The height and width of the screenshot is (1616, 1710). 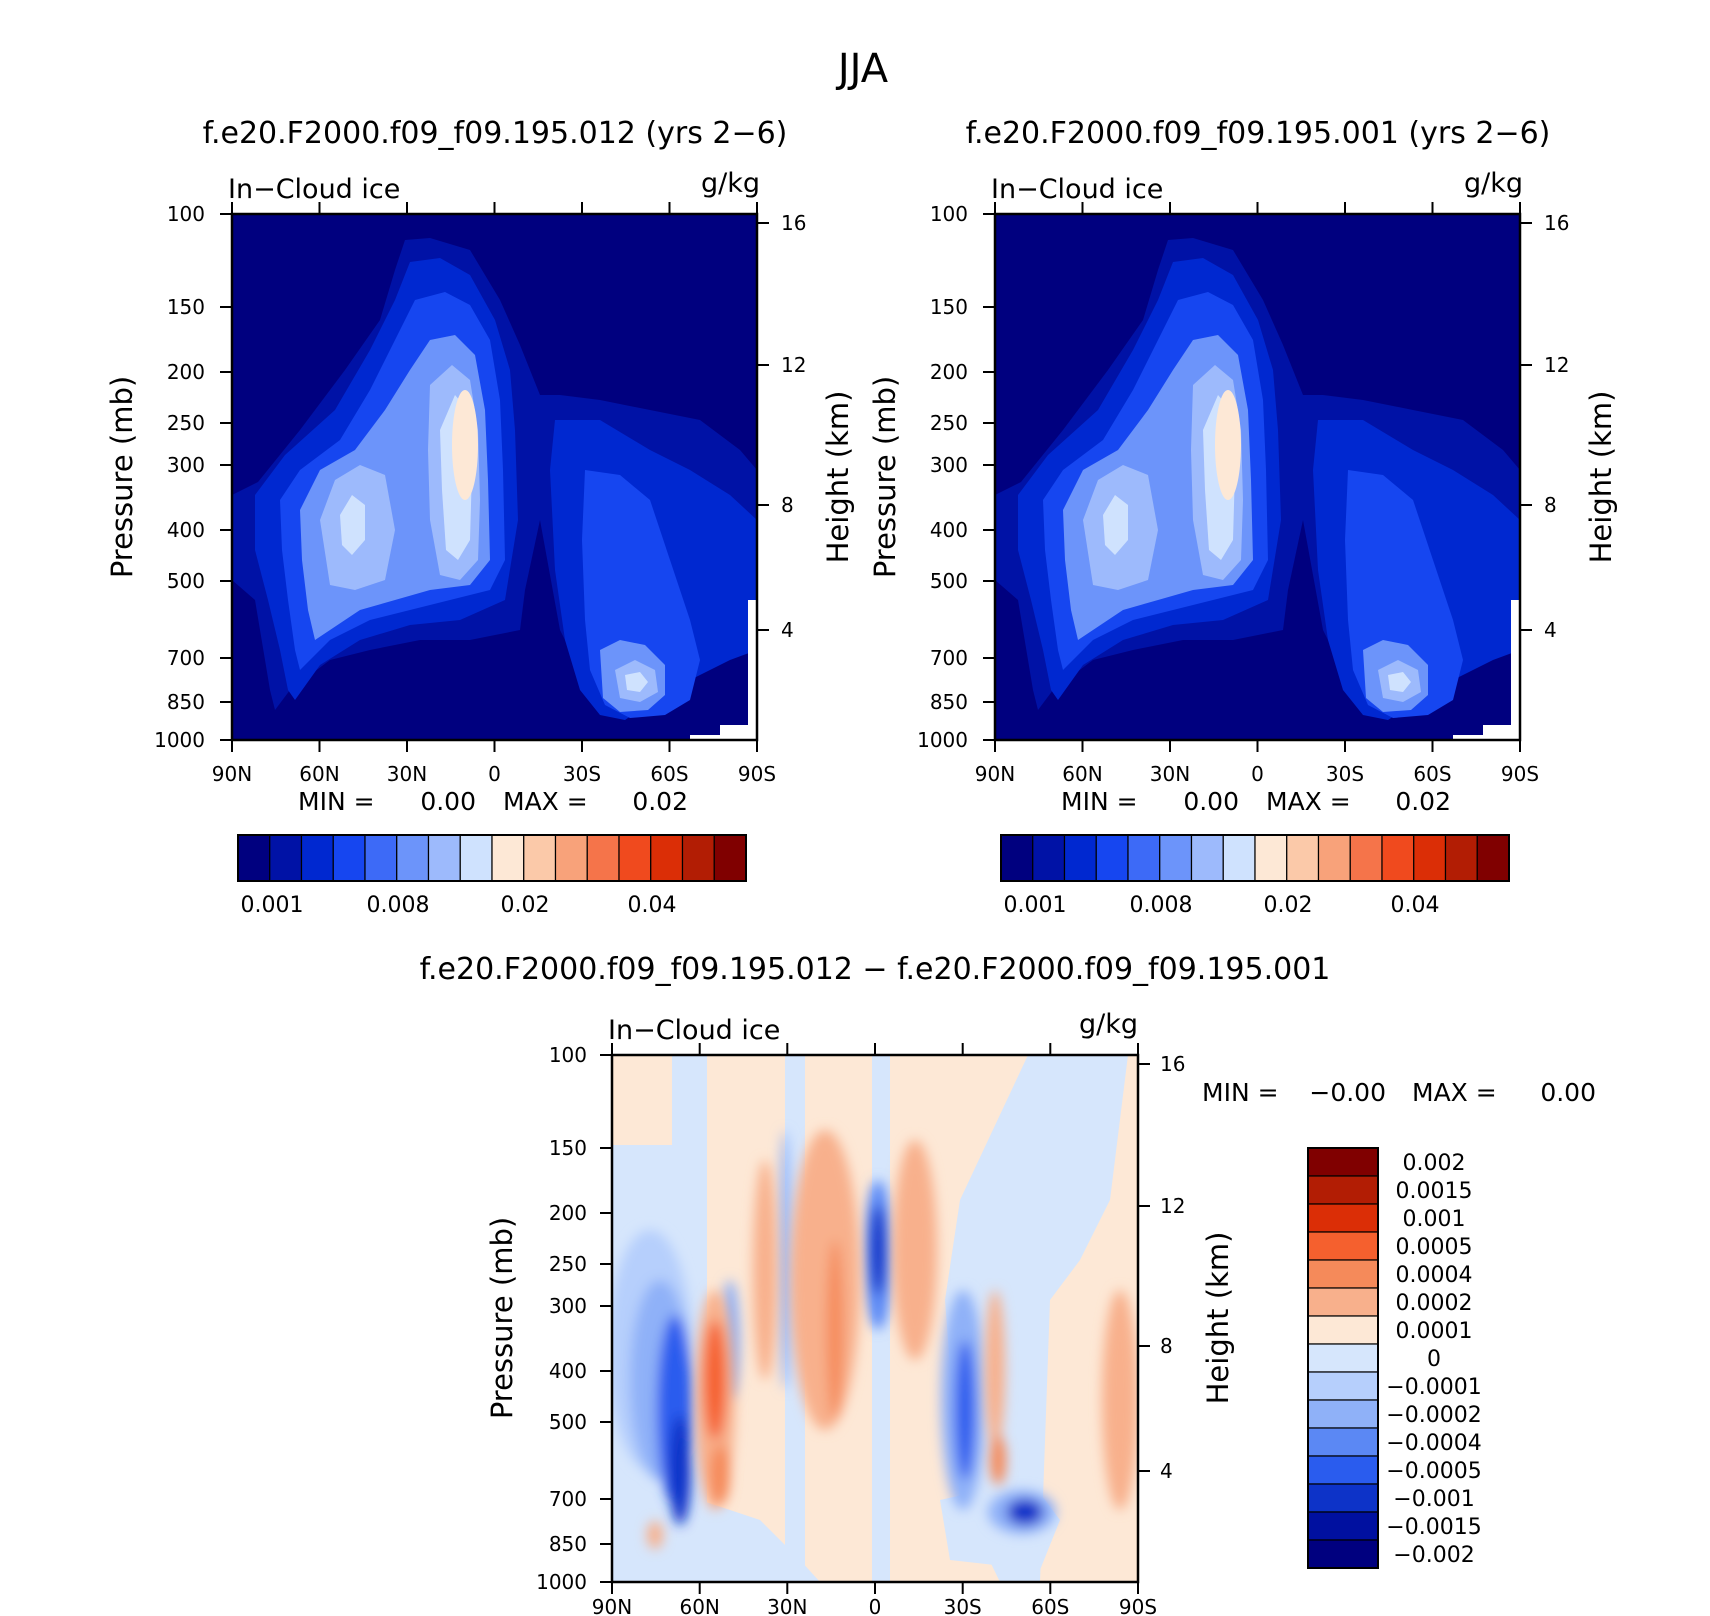 I want to click on colorbar-tick-label: 0.0005, so click(x=1434, y=1247).